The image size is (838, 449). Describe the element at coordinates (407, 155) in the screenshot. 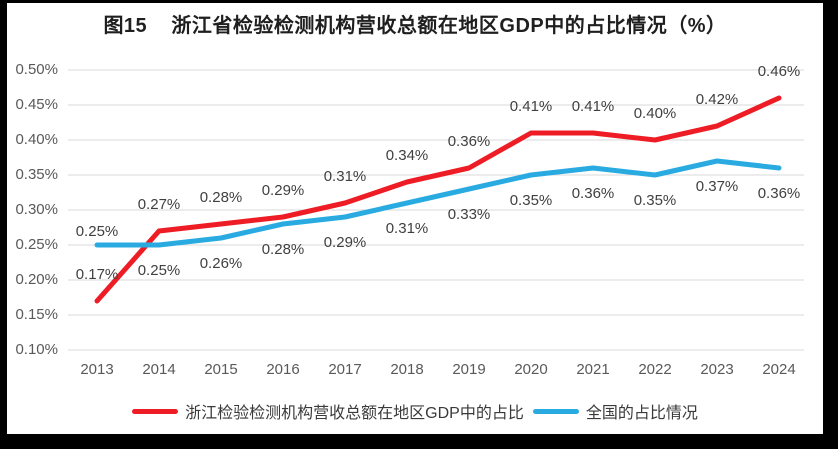

I see `data-label-zhejiang: 0.34%` at that location.